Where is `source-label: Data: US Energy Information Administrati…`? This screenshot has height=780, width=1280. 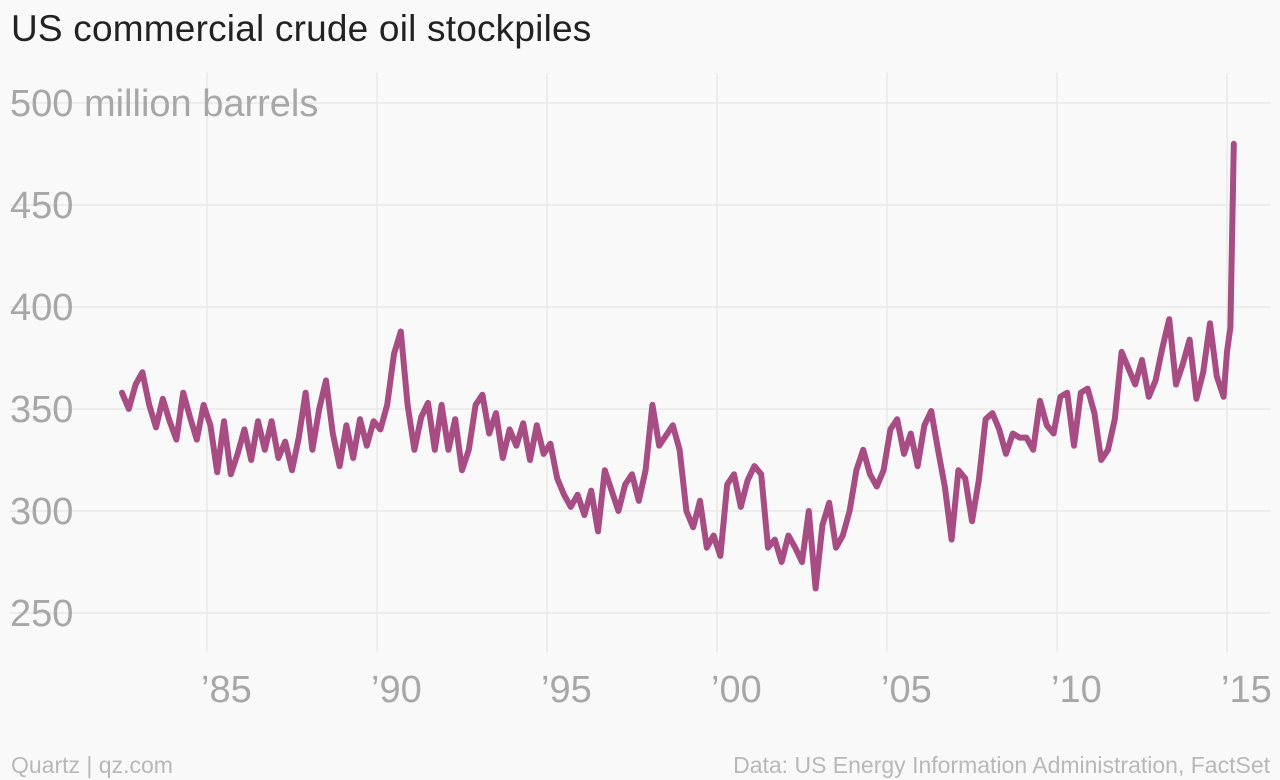
source-label: Data: US Energy Information Administrati… is located at coordinates (1001, 765).